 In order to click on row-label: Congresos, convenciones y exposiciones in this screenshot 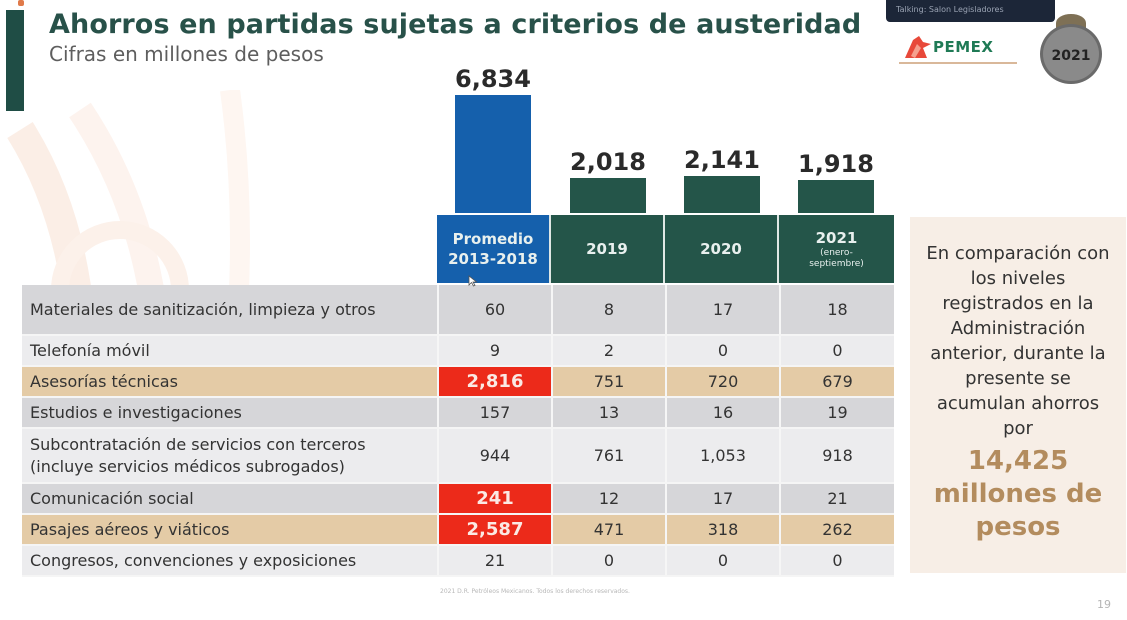, I will do `click(193, 560)`.